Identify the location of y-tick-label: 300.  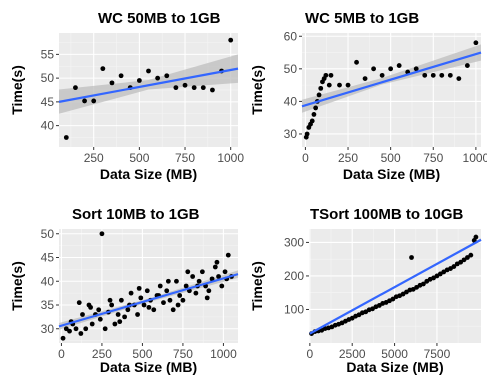
(294, 242).